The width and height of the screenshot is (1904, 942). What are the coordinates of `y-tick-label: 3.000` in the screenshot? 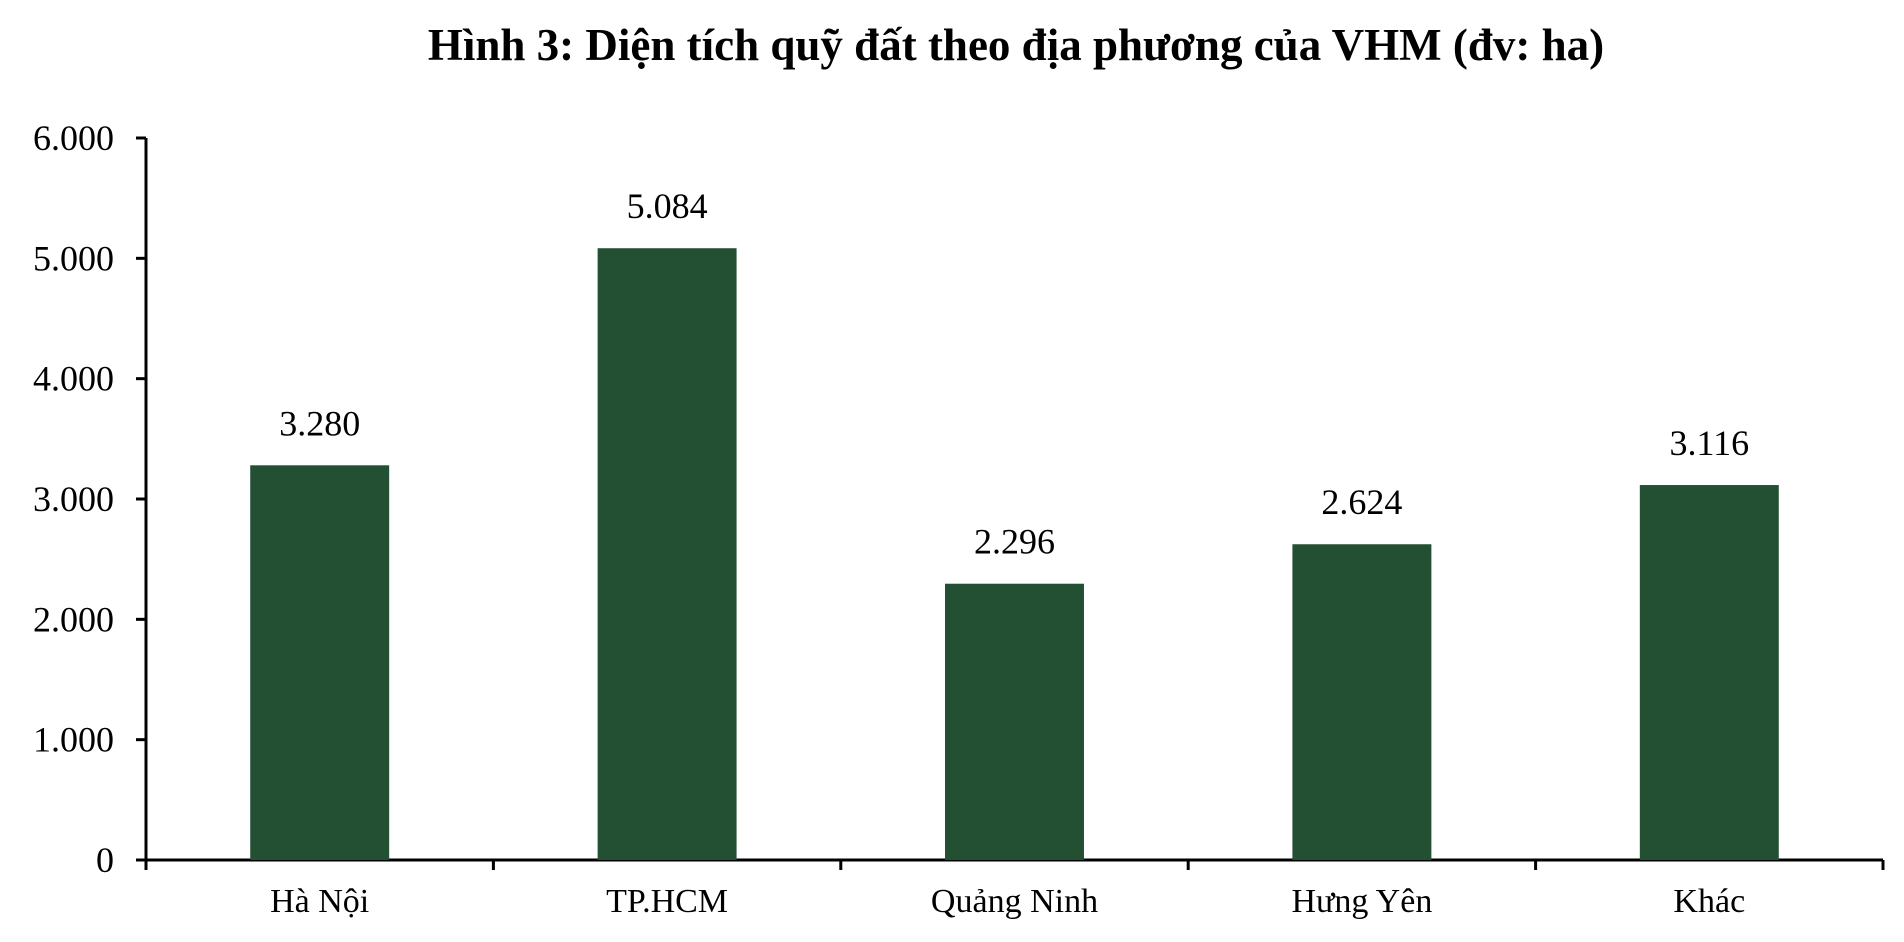 It's located at (73, 499).